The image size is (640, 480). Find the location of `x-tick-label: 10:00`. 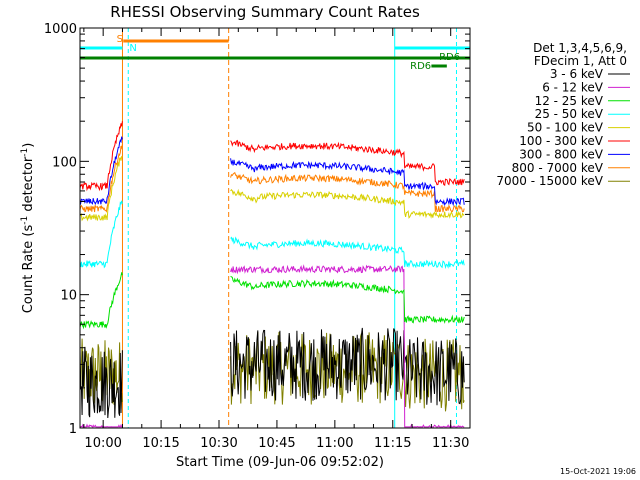

x-tick-label: 10:00 is located at coordinates (102, 443).